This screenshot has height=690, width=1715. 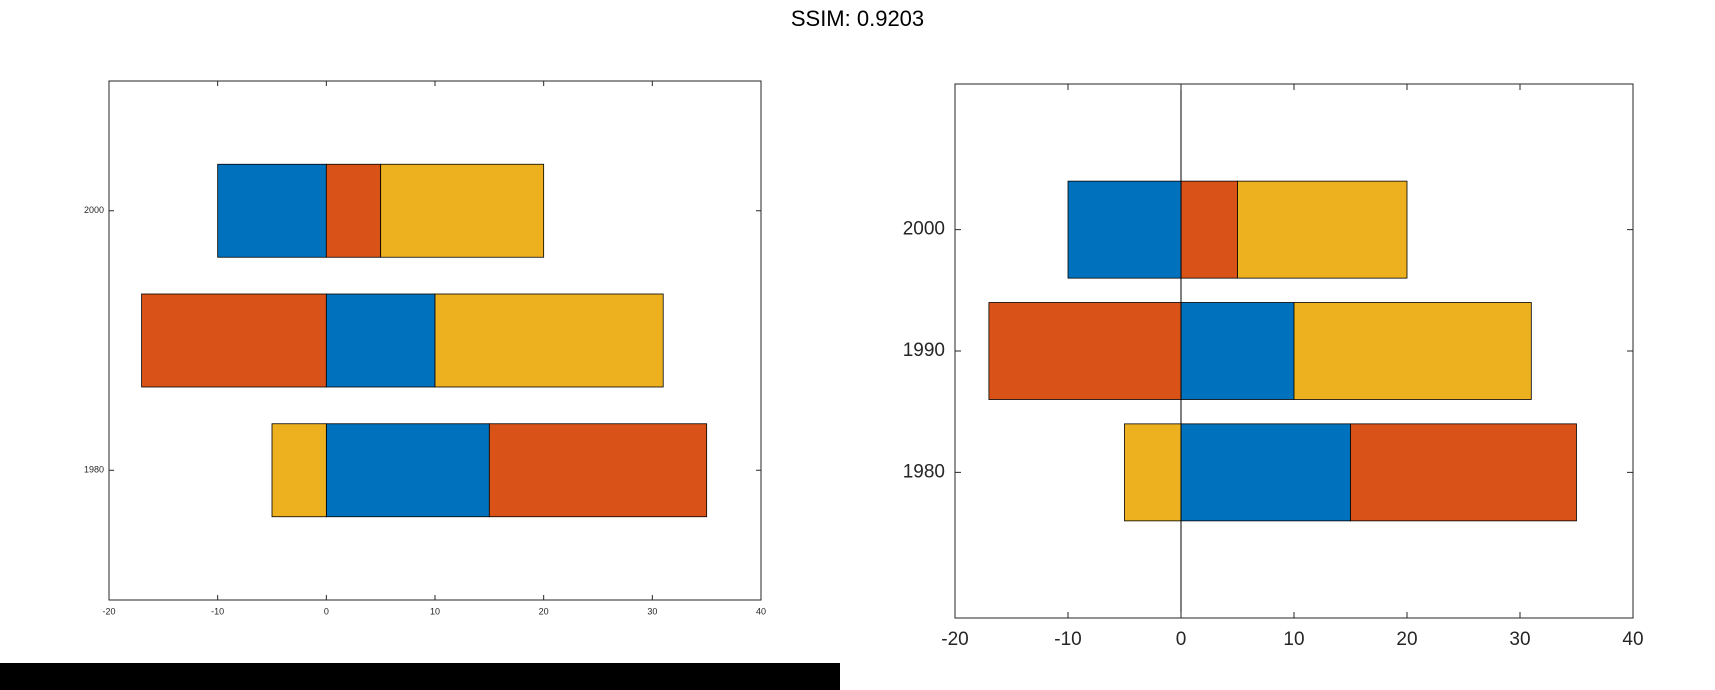 What do you see at coordinates (924, 350) in the screenshot?
I see `y-tick-label: 1990` at bounding box center [924, 350].